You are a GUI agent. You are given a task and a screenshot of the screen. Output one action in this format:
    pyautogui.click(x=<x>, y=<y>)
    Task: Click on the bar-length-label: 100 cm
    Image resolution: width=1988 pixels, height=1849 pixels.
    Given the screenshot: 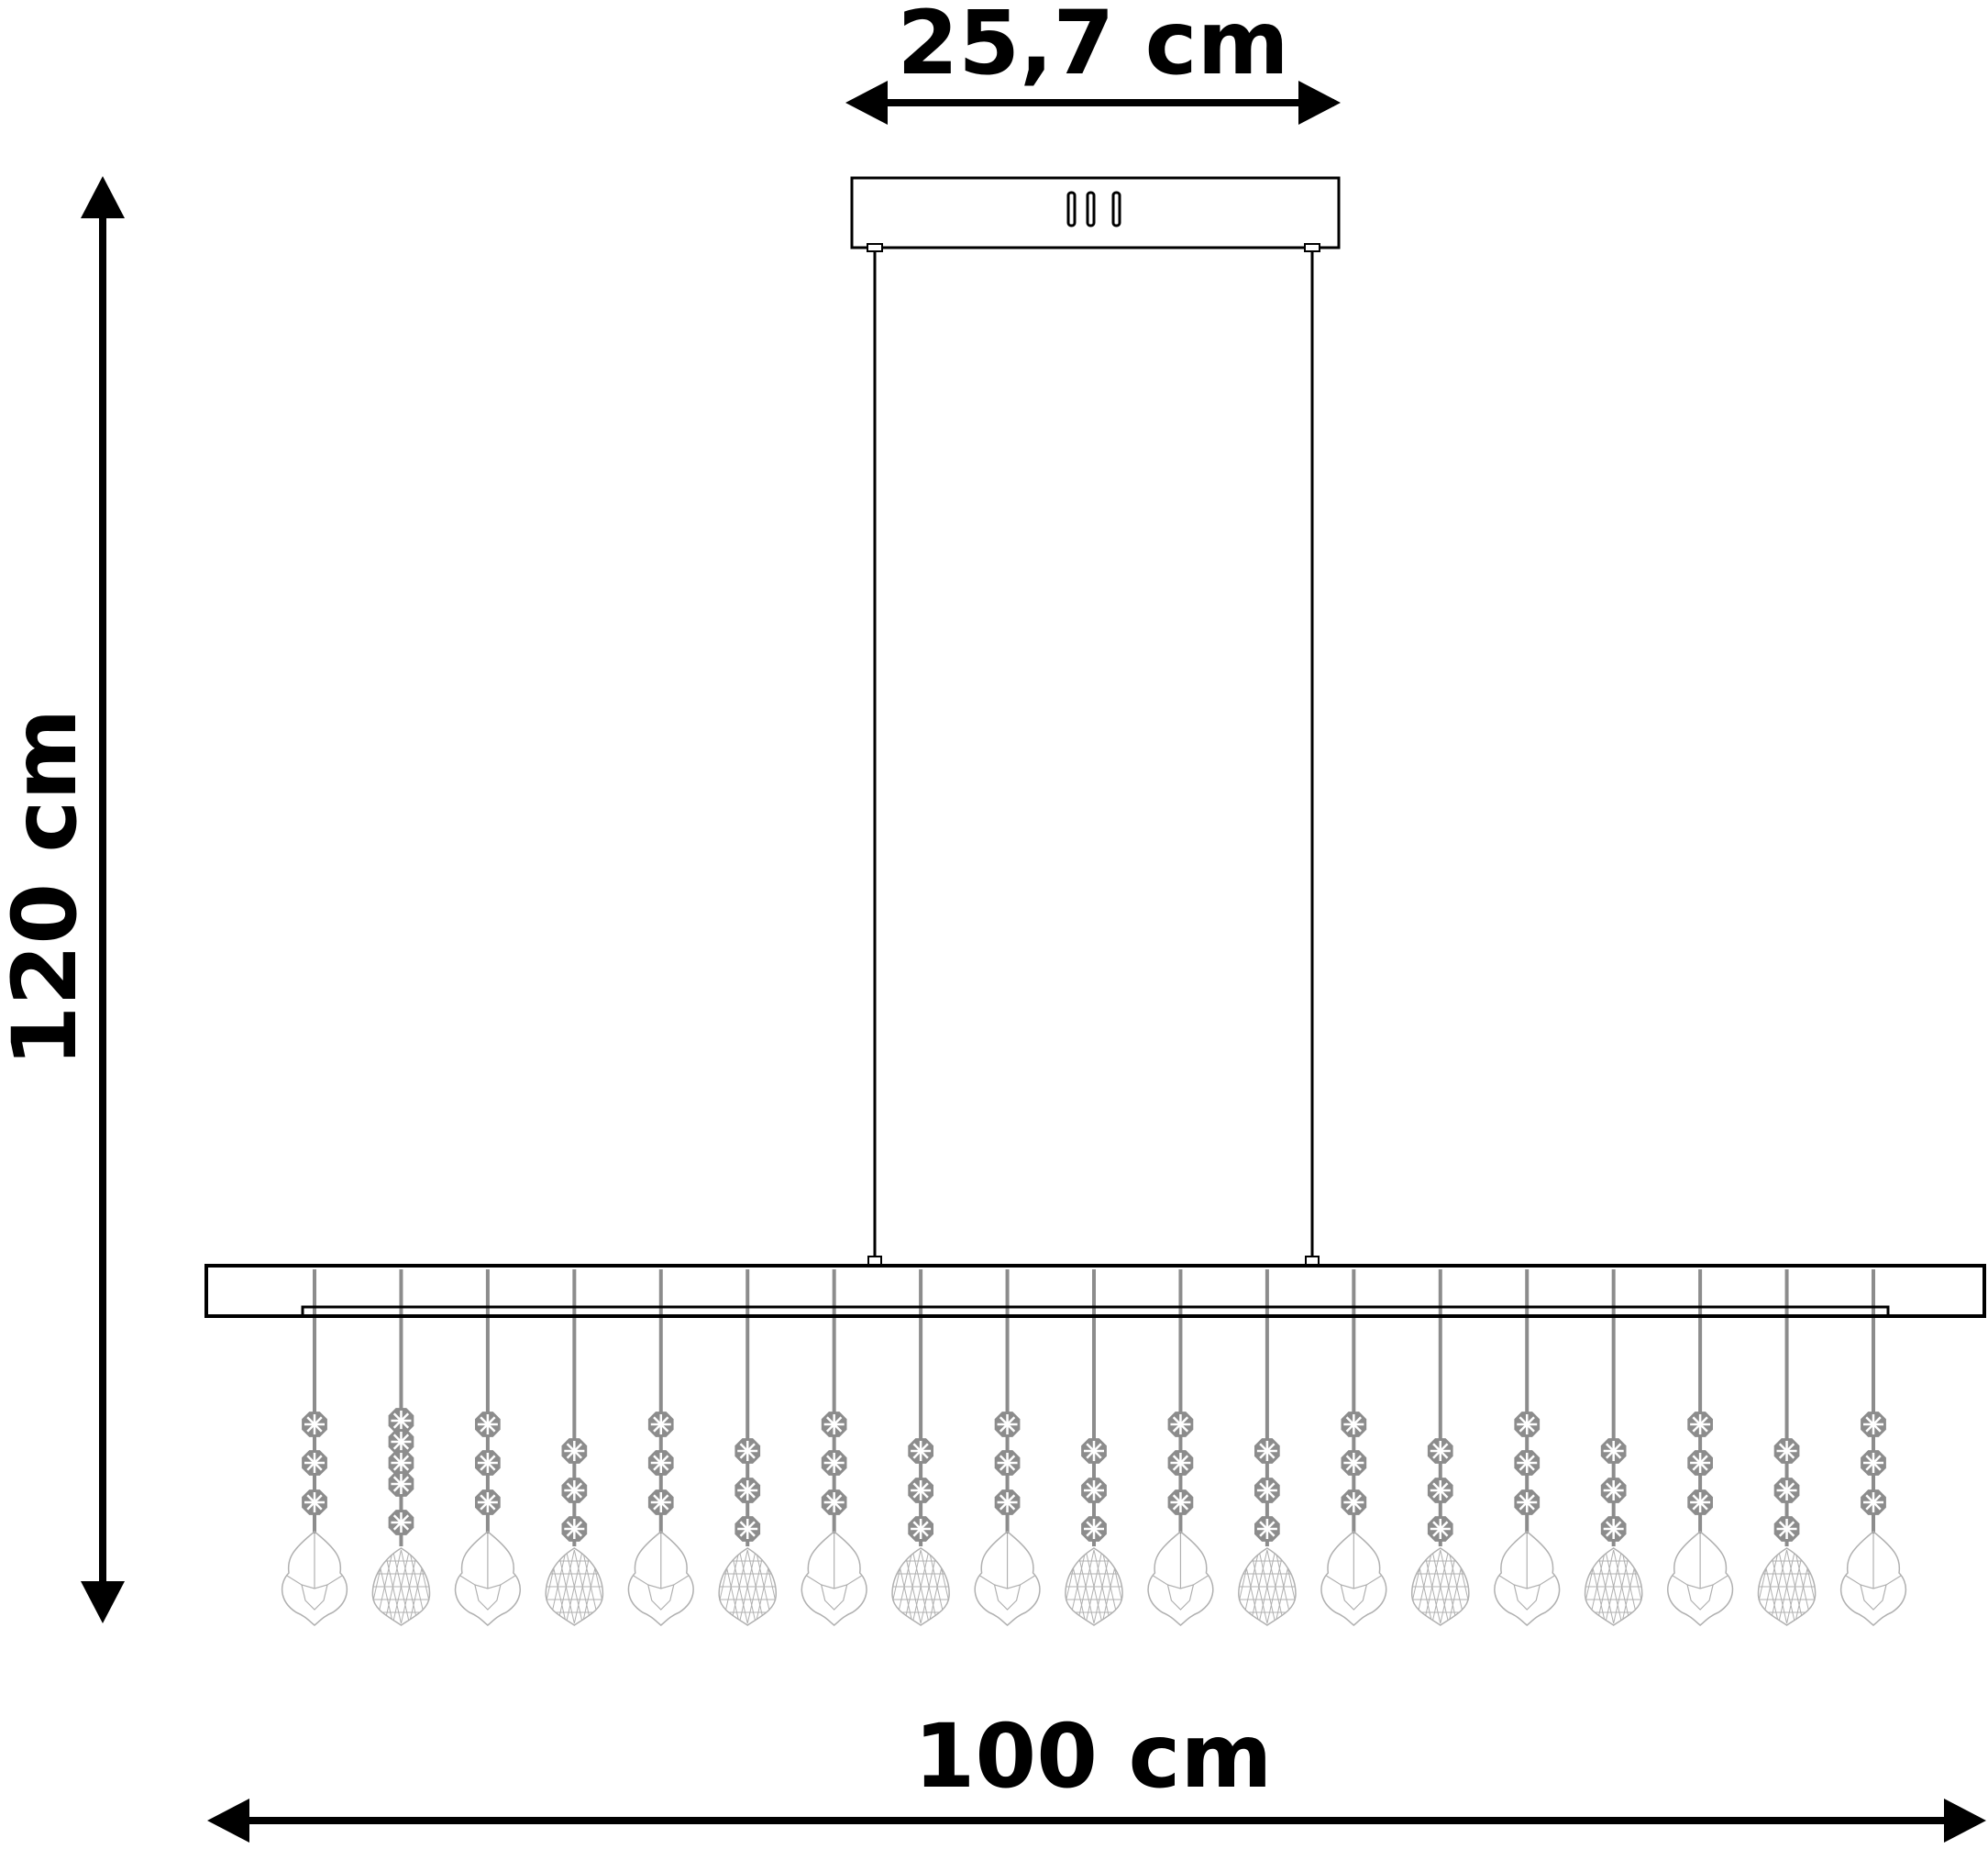 What is the action you would take?
    pyautogui.click(x=1093, y=1756)
    